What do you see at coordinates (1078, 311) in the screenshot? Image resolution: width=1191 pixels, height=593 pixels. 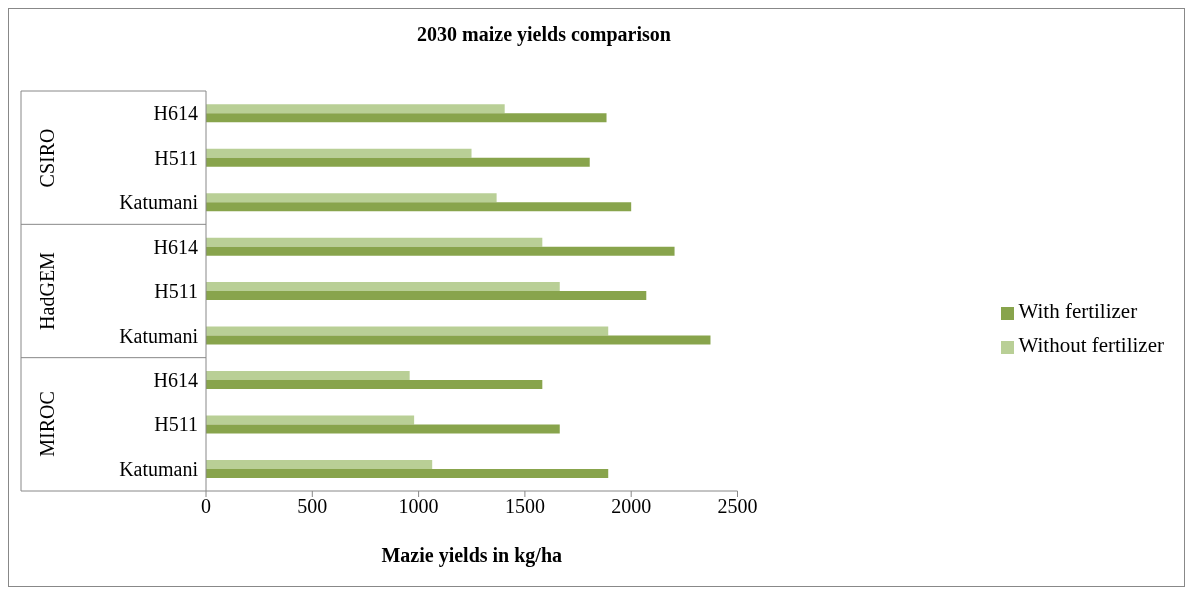 I see `legend-label: With fertilizer` at bounding box center [1078, 311].